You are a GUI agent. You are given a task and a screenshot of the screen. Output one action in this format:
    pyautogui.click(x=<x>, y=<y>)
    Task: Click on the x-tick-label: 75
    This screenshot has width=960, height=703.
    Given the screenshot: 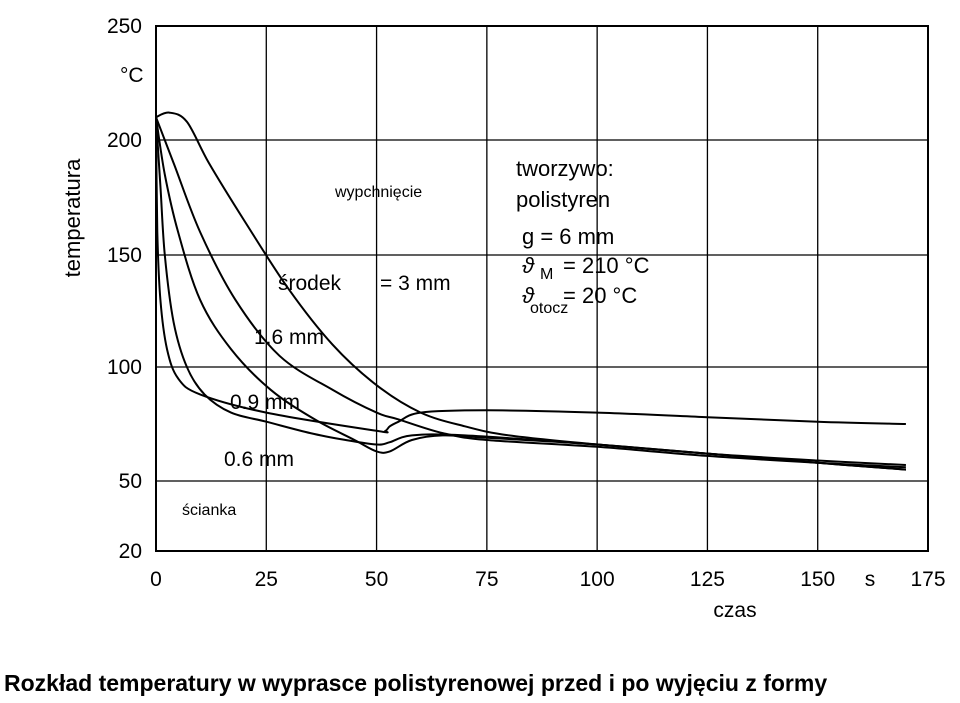 What is the action you would take?
    pyautogui.click(x=486, y=579)
    